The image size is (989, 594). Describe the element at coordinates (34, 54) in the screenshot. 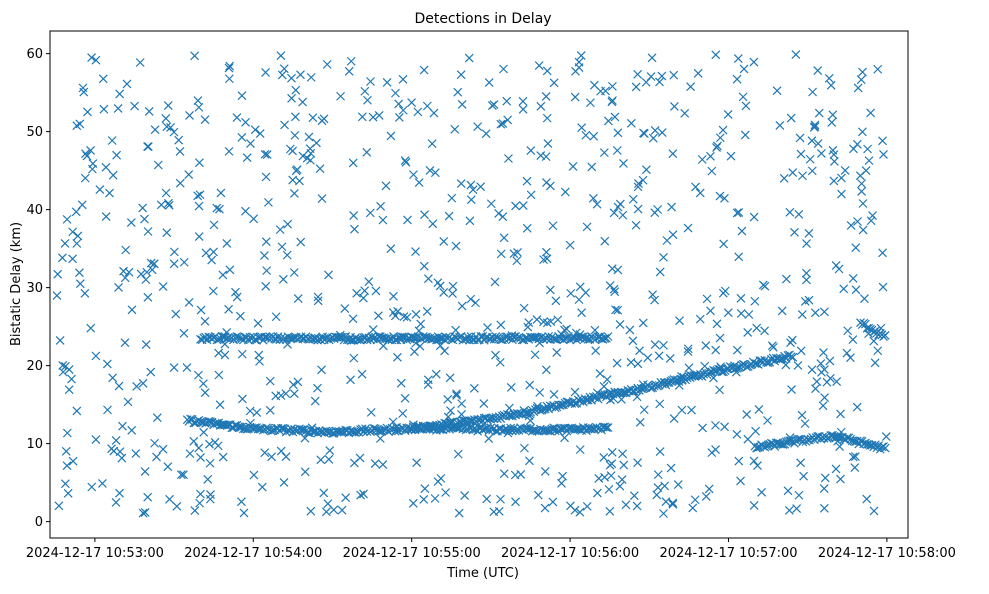

I see `y-tick-label: 60` at that location.